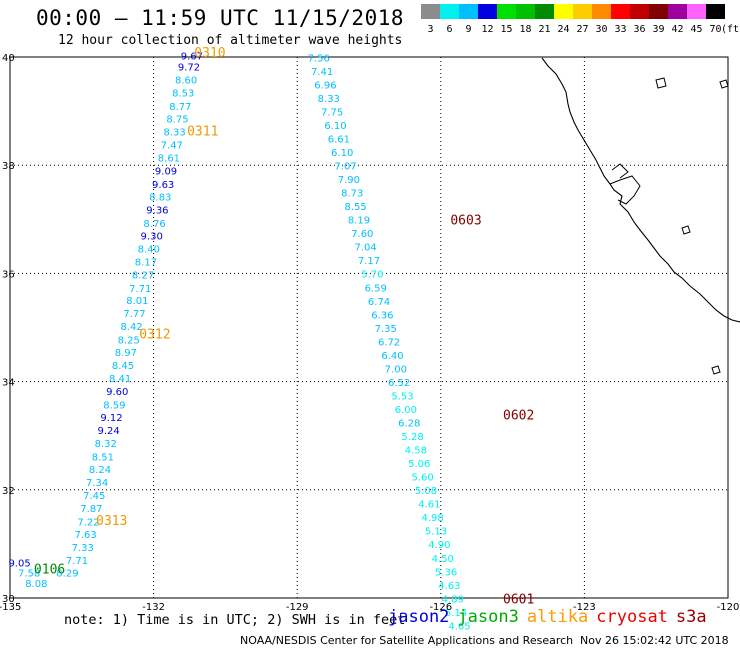  I want to click on pass-id-label: 0601, so click(518, 599).